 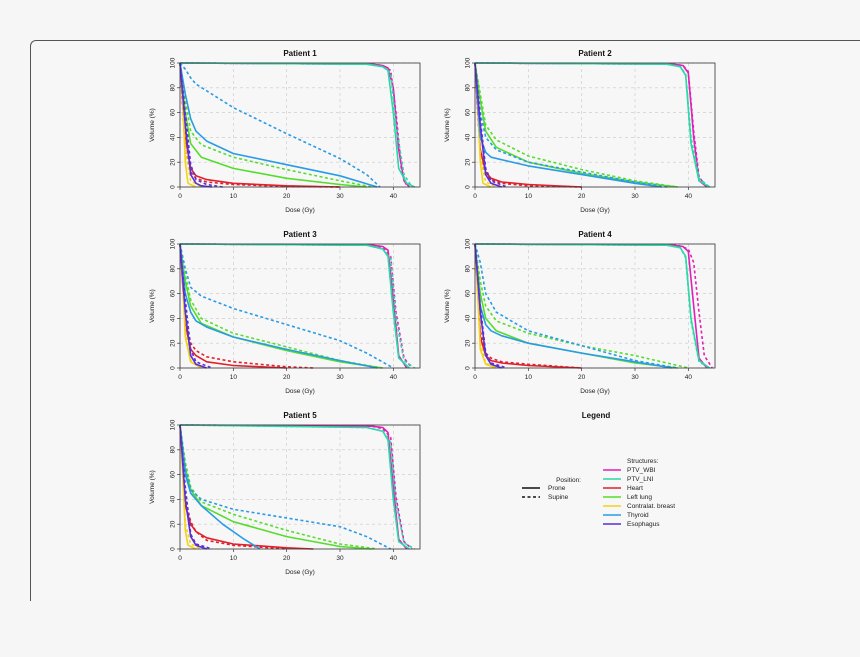 I want to click on patient5-y-tick-label: 40, so click(x=173, y=499).